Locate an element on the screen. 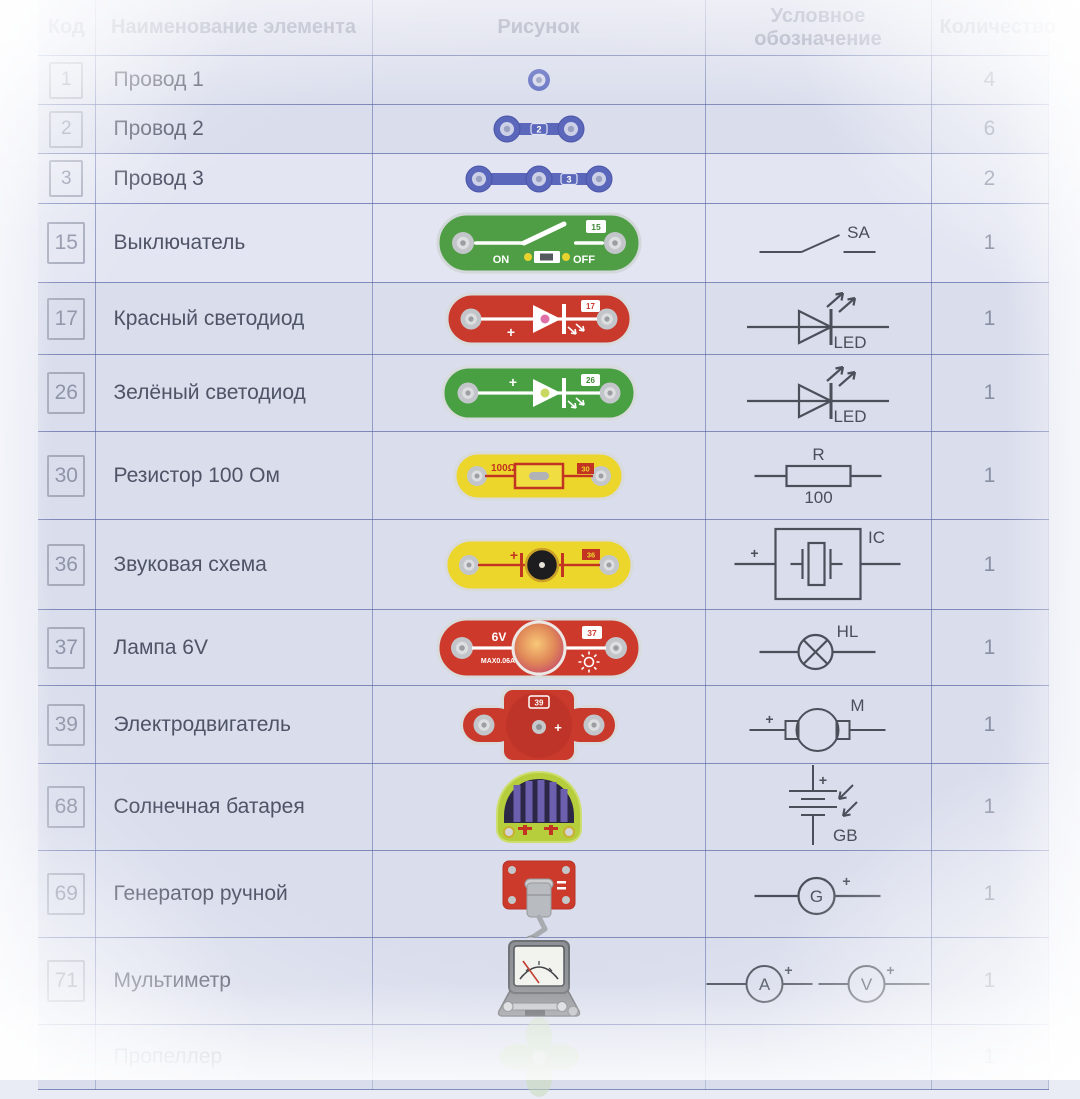 This screenshot has width=1080, height=1099. motor-picture: 39 + is located at coordinates (538, 724).